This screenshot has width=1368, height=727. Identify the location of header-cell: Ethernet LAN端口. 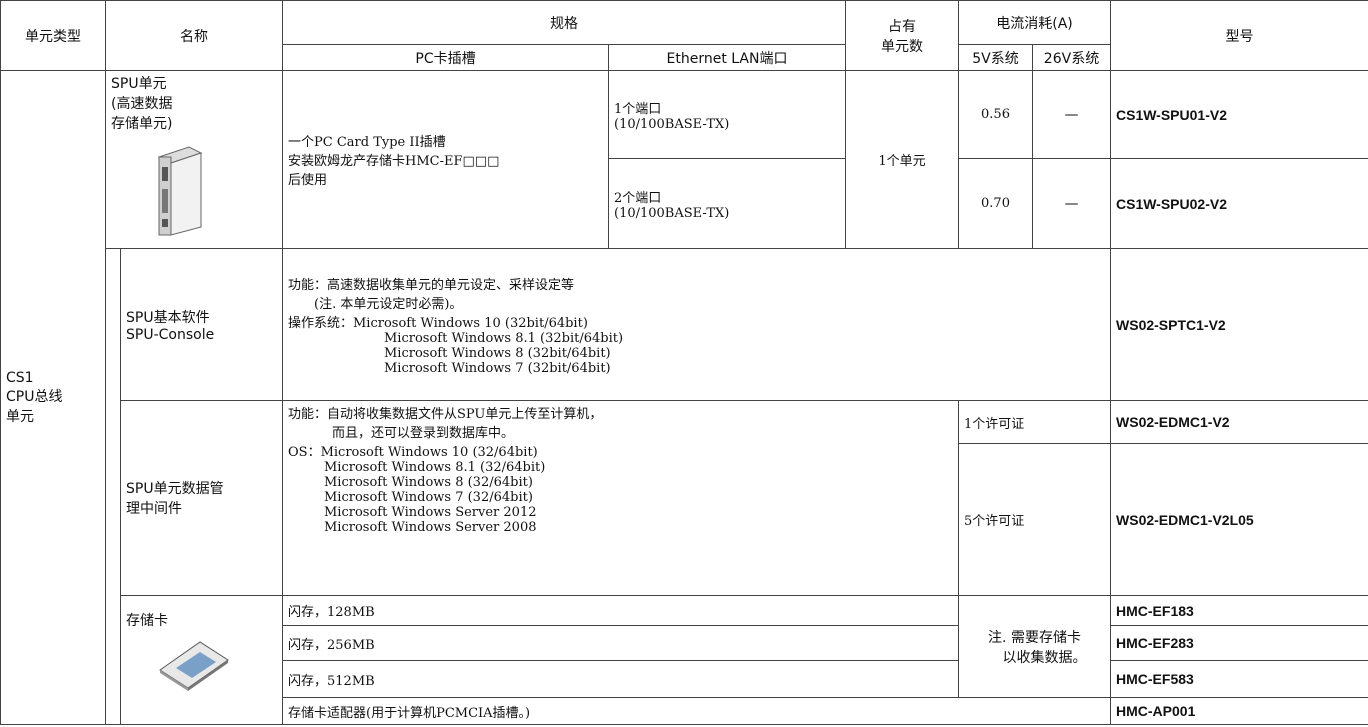
(727, 57).